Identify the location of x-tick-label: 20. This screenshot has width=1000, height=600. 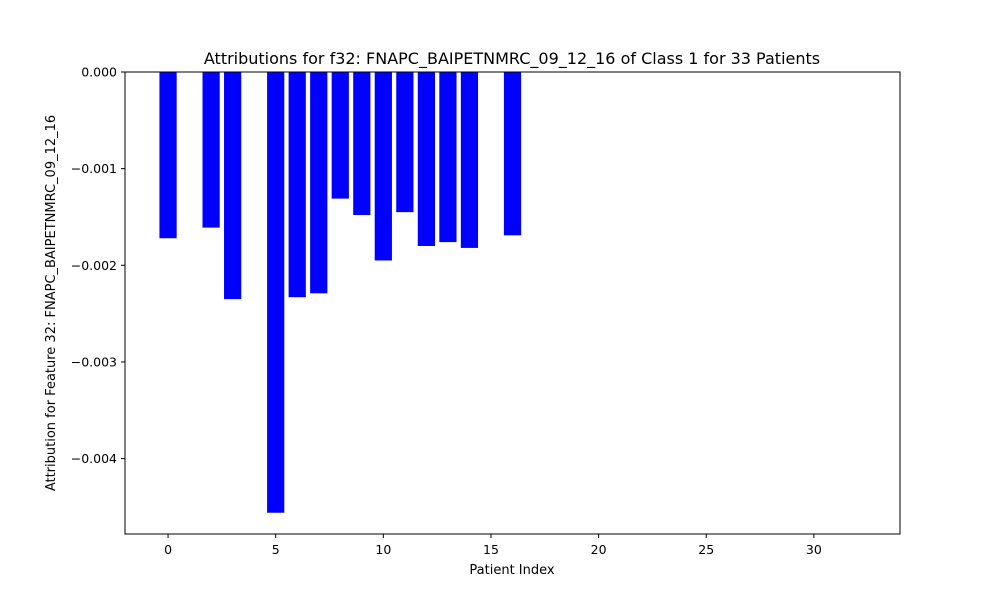
(599, 549).